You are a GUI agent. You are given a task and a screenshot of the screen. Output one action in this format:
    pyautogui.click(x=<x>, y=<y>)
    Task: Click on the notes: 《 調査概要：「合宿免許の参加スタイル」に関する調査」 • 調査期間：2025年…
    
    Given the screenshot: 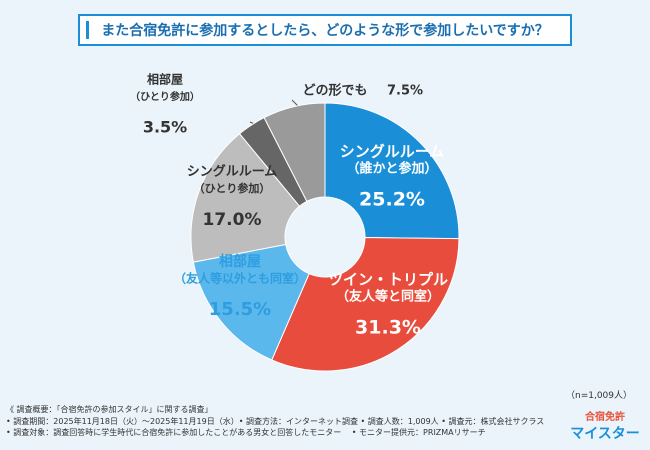 What is the action you would take?
    pyautogui.click(x=275, y=421)
    